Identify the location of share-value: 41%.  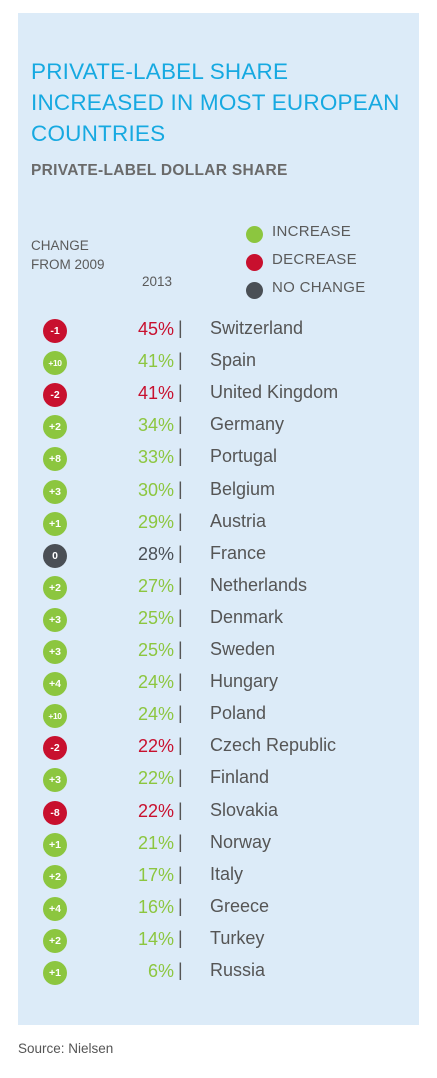
(155, 393).